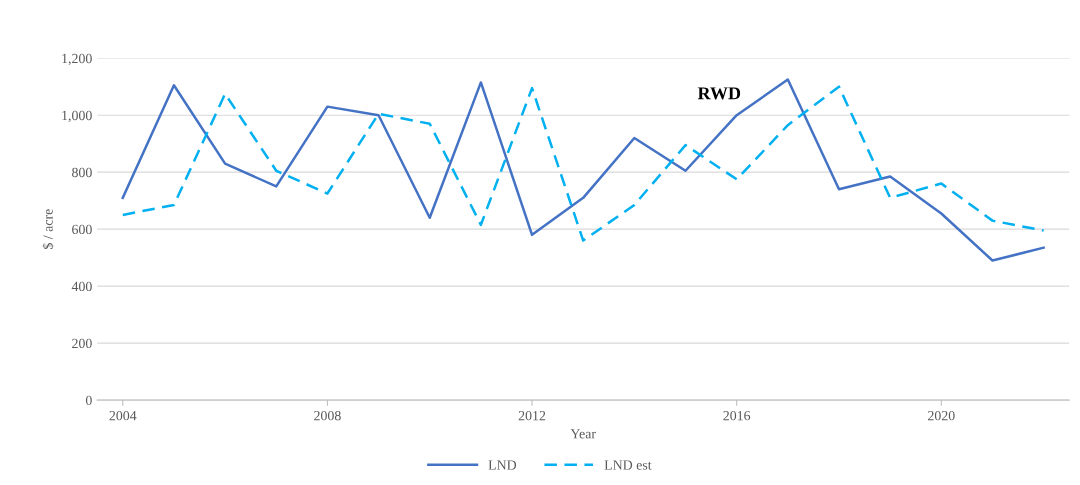  Describe the element at coordinates (81, 286) in the screenshot. I see `y-tick-label: 400` at that location.